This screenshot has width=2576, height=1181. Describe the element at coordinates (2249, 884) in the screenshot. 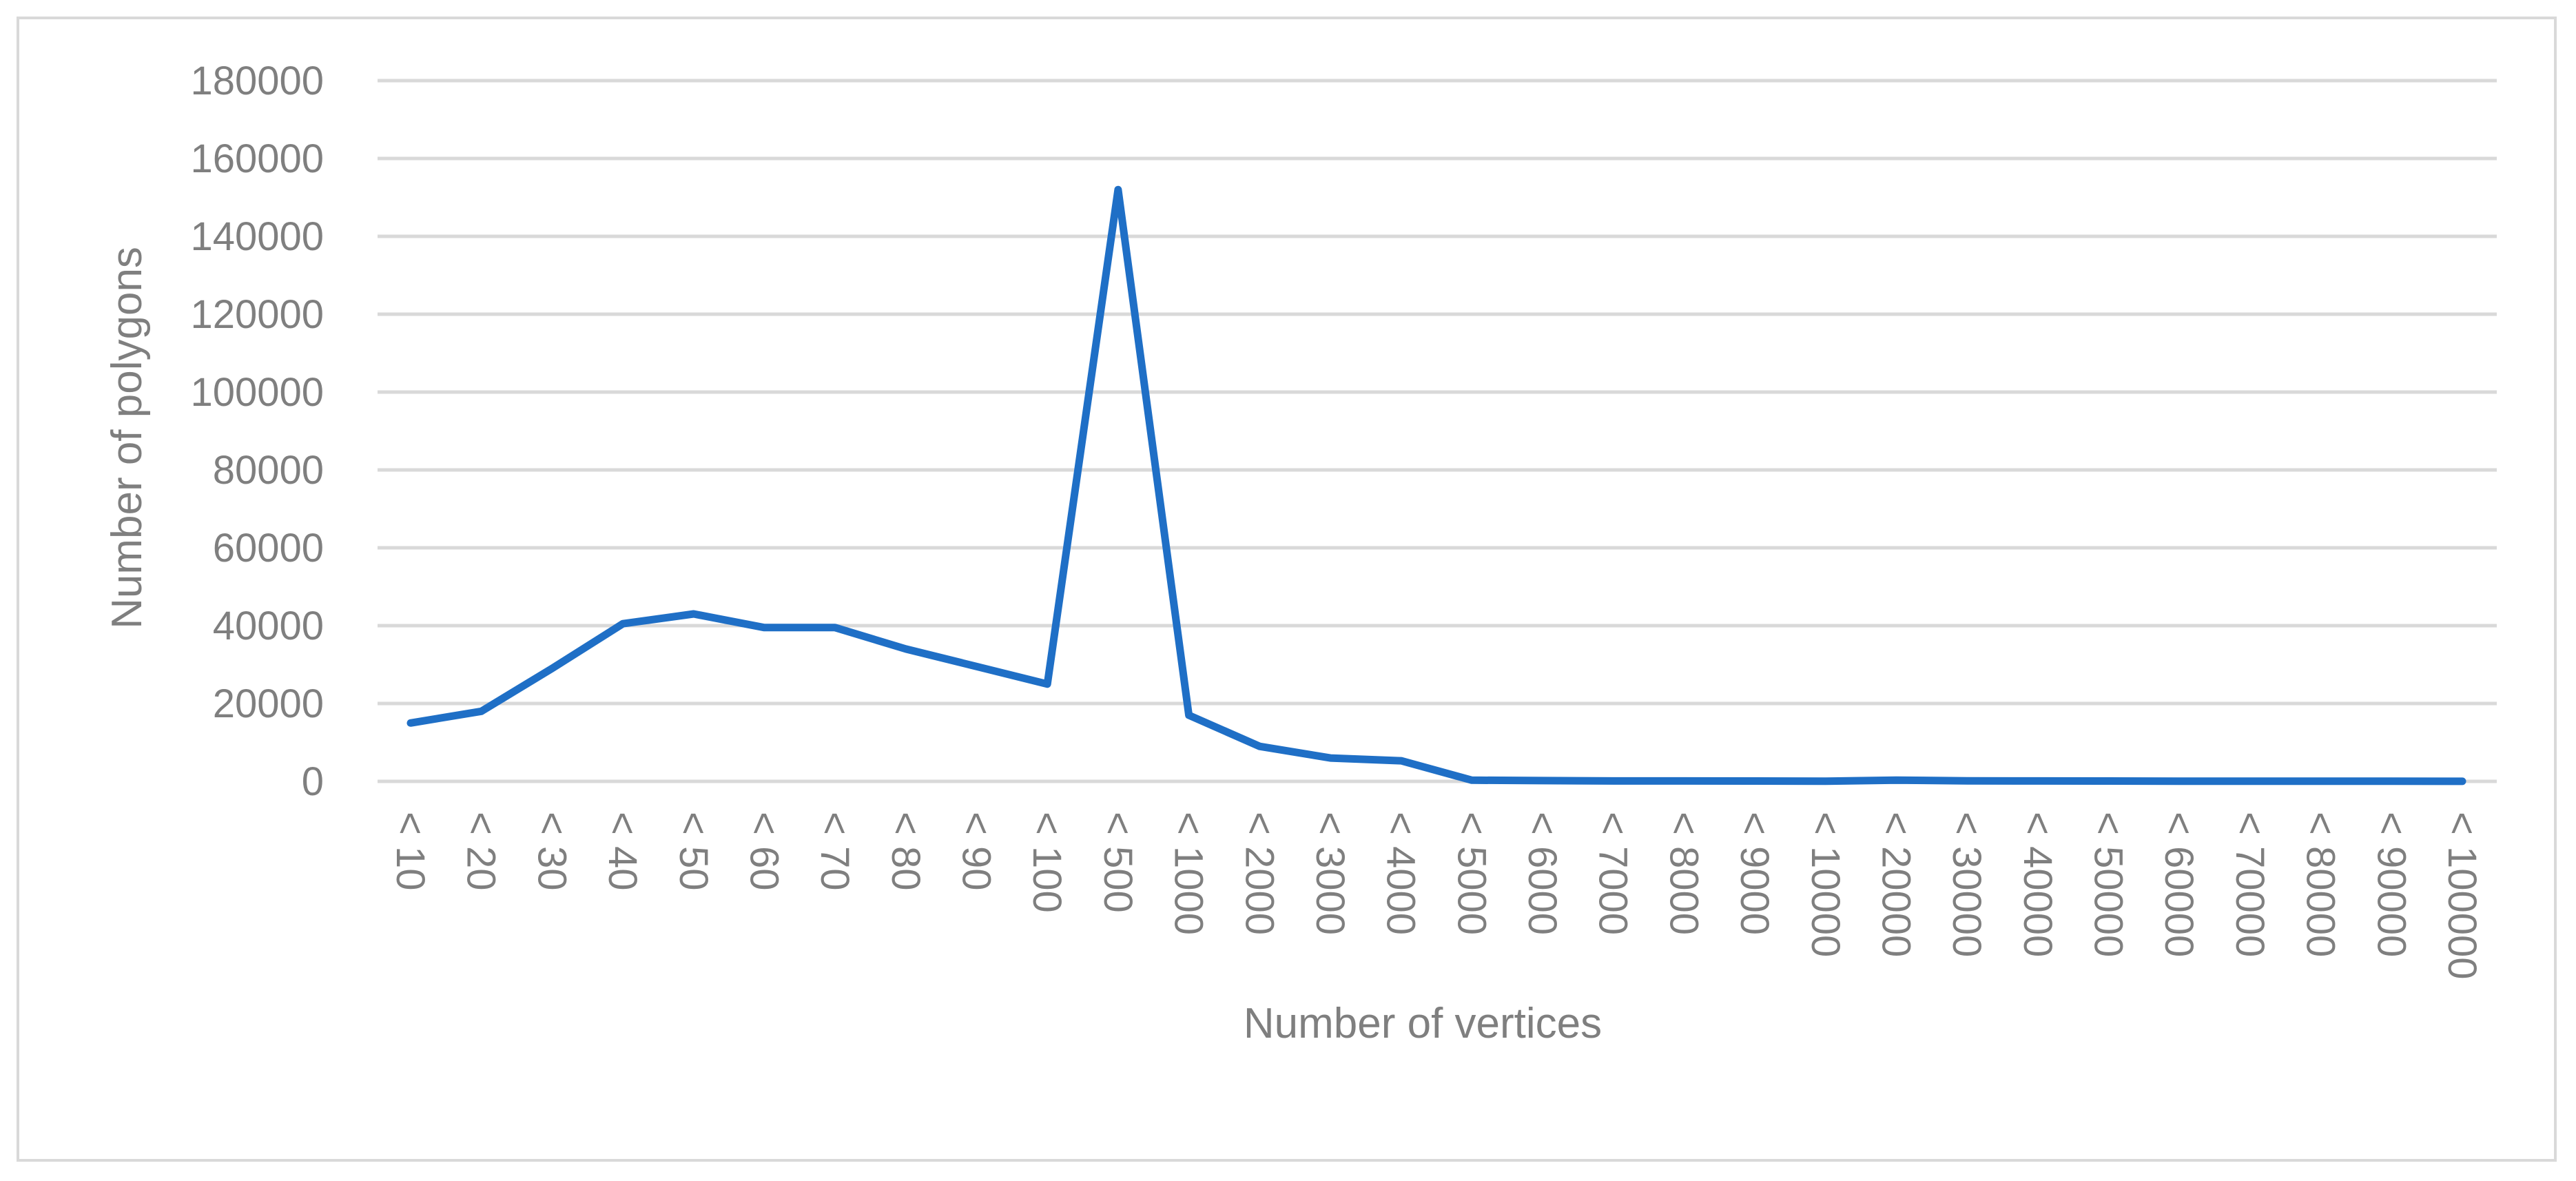

I see `x-tick-label: < 70000` at that location.